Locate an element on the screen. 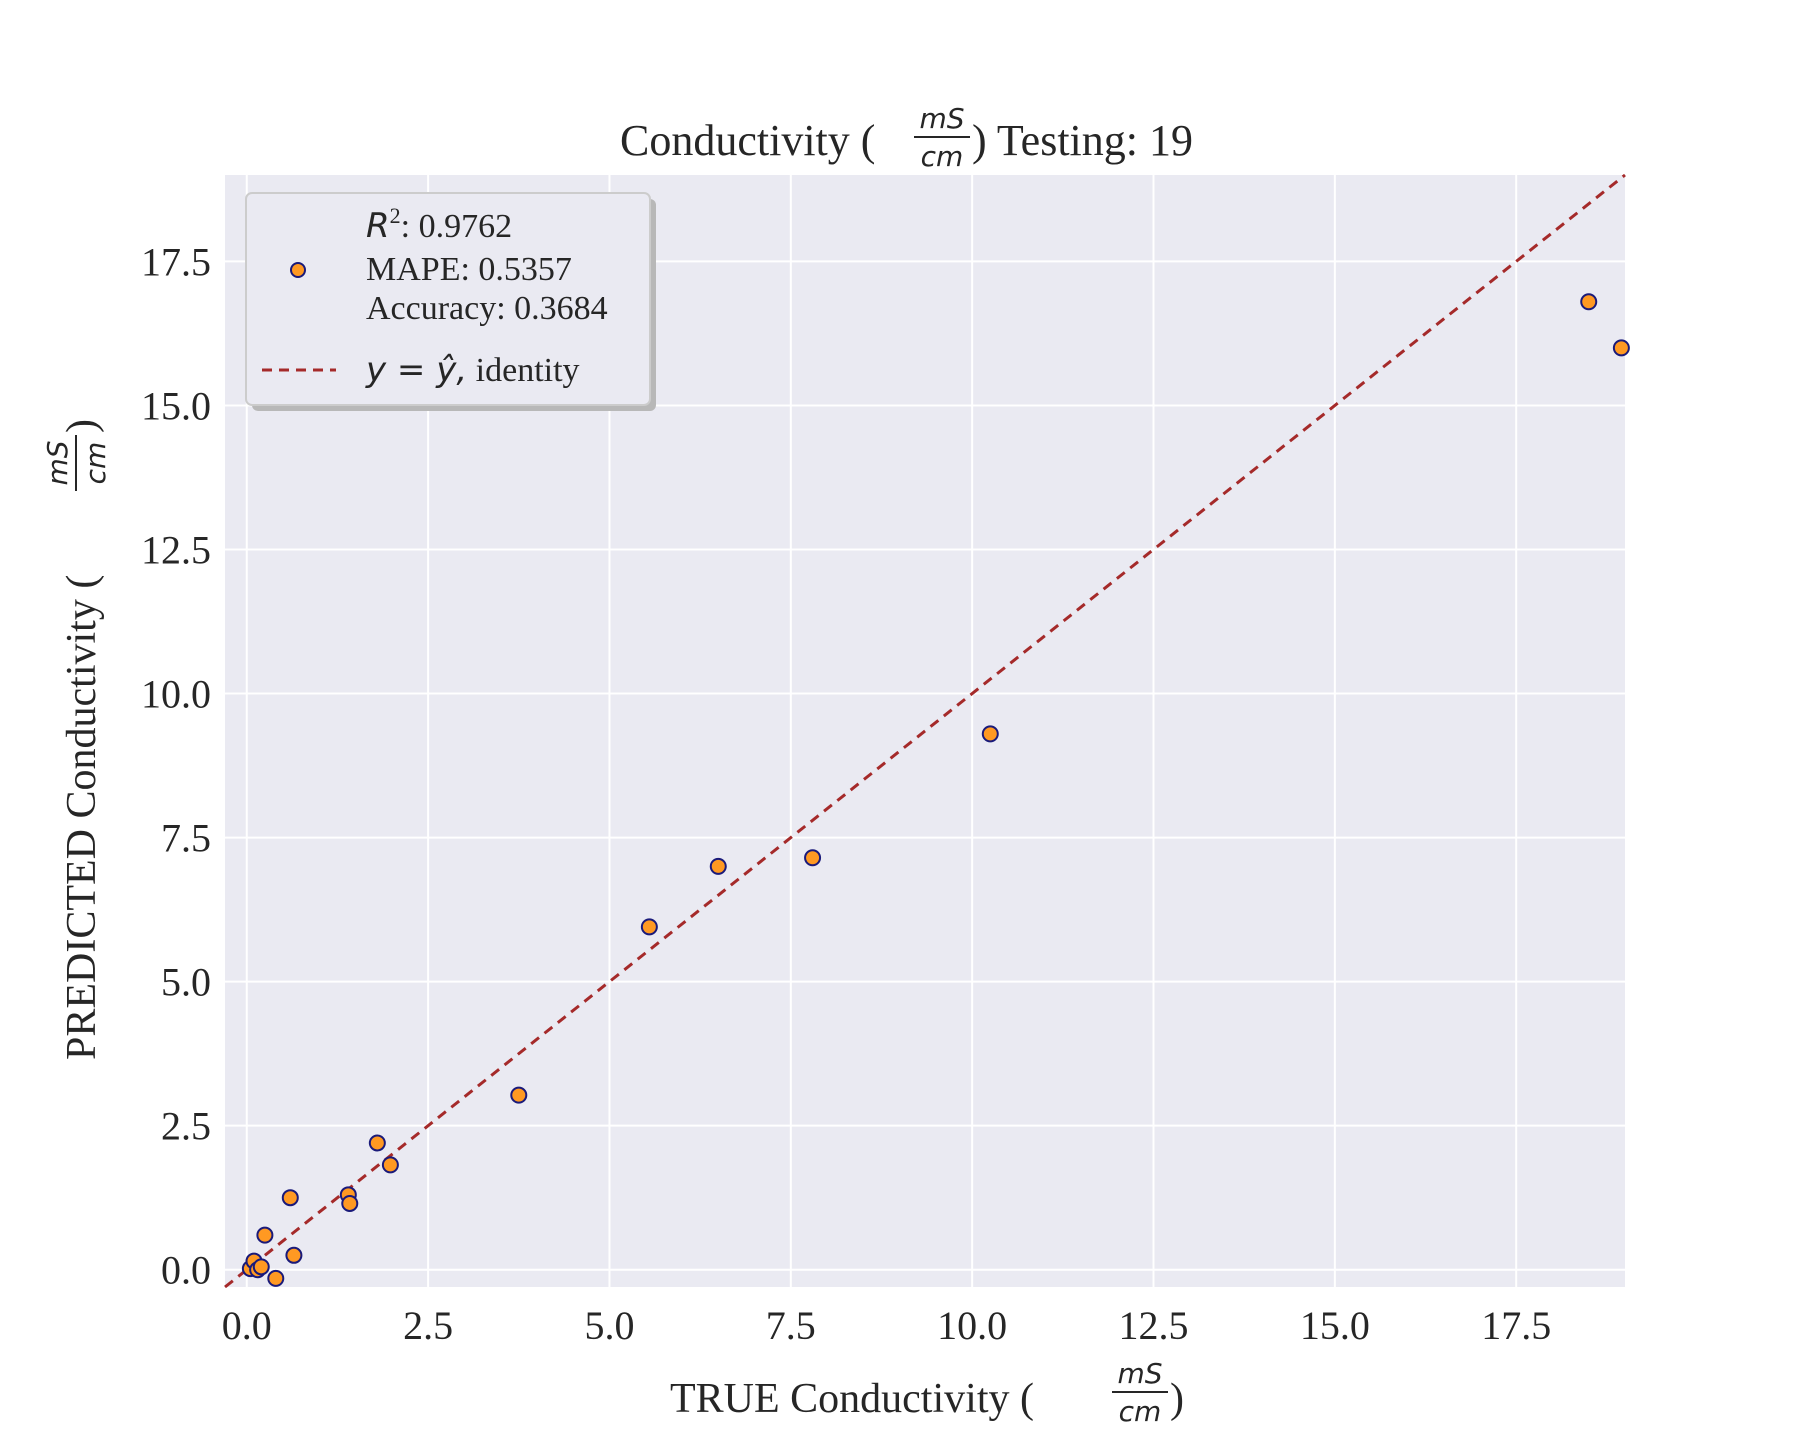 The height and width of the screenshot is (1440, 1800). title-unit-den: cm is located at coordinates (942, 156).